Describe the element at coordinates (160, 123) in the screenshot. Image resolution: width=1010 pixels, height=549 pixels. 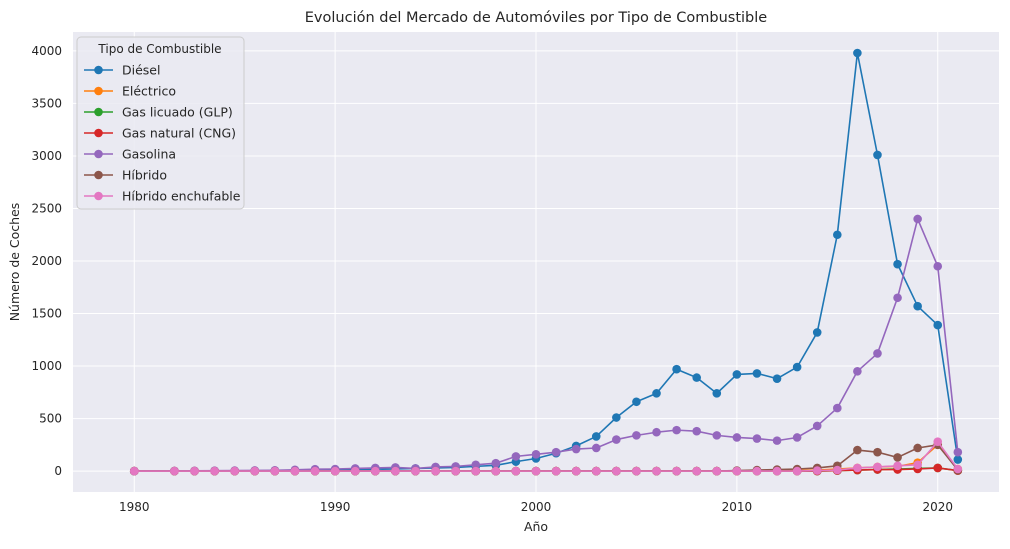
I see `legend-box` at that location.